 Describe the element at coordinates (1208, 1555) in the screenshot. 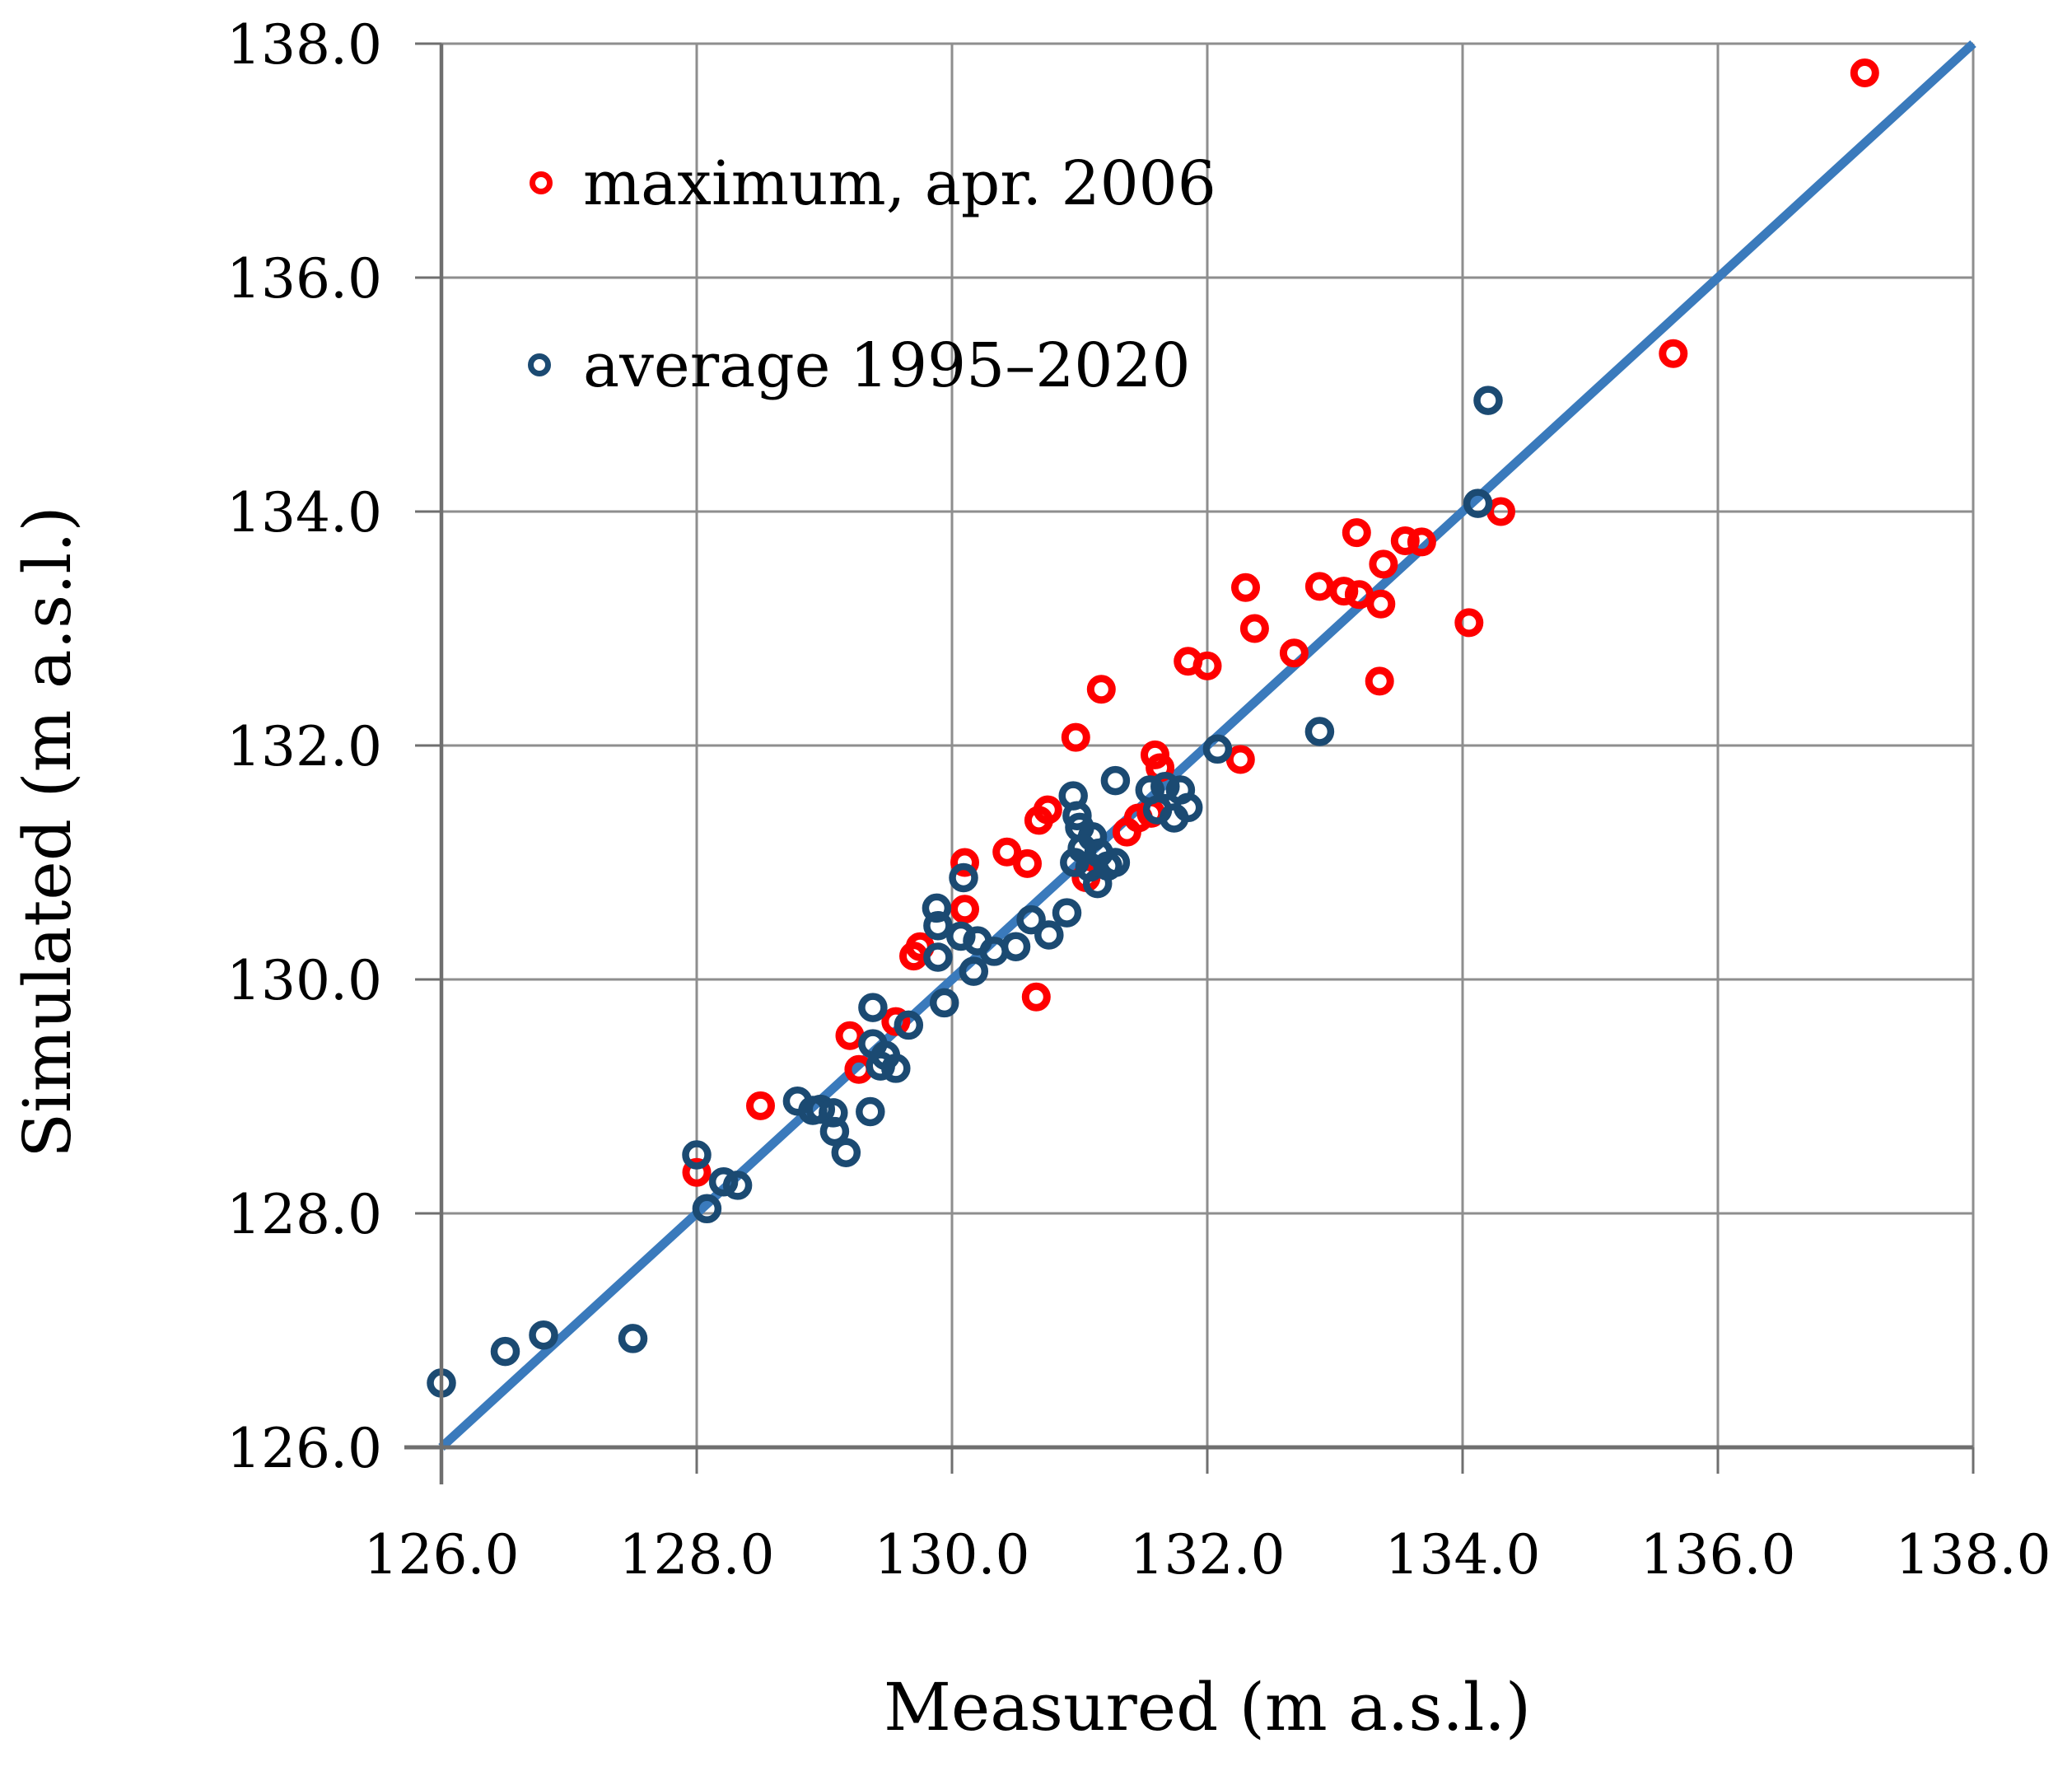

I see `x-tick-label: 132.0` at that location.